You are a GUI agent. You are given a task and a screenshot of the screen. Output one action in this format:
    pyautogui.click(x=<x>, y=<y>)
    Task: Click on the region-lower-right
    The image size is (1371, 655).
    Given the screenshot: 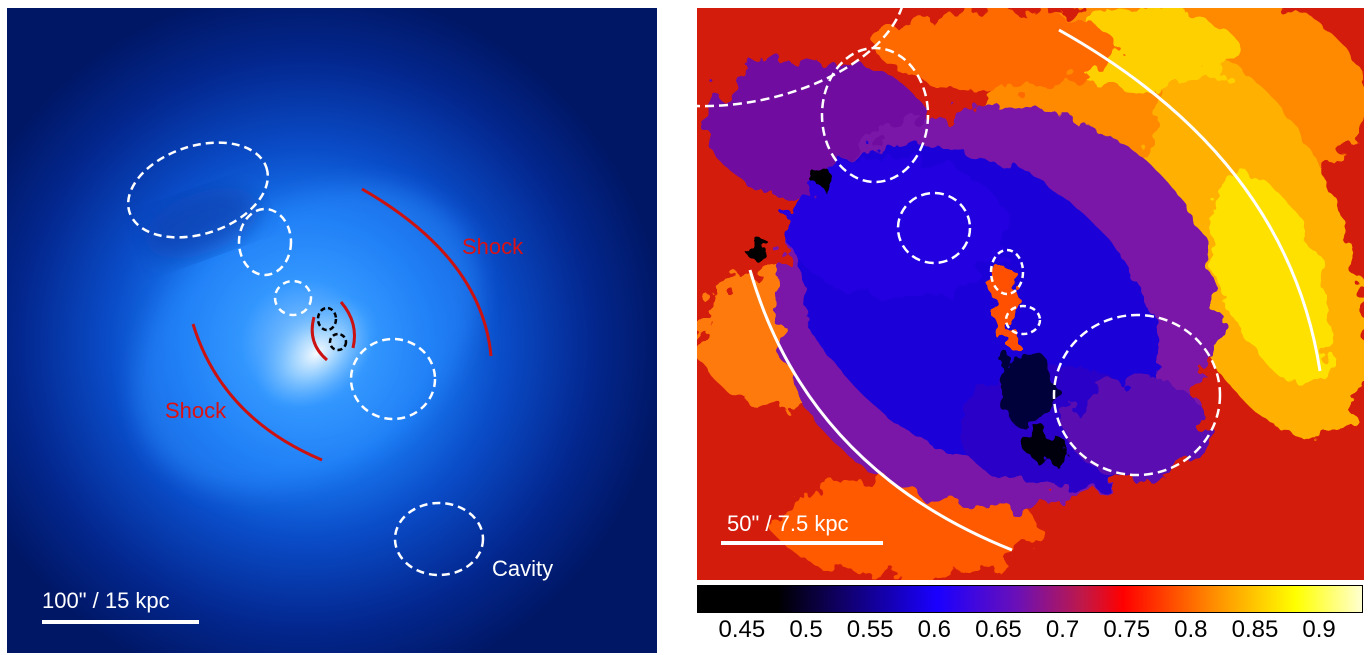 What is the action you would take?
    pyautogui.click(x=1137, y=395)
    